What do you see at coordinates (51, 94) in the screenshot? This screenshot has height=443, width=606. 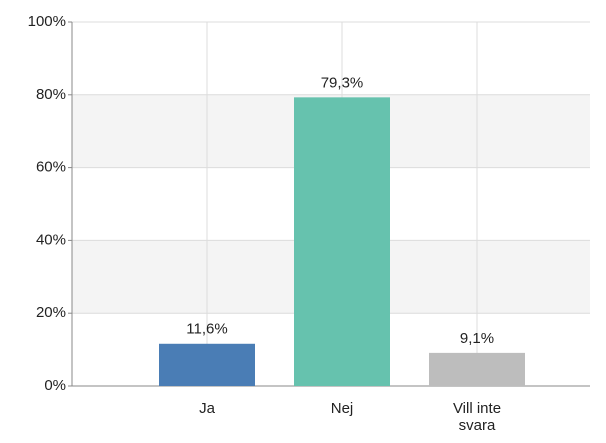 I see `y-tick-label: 80%` at bounding box center [51, 94].